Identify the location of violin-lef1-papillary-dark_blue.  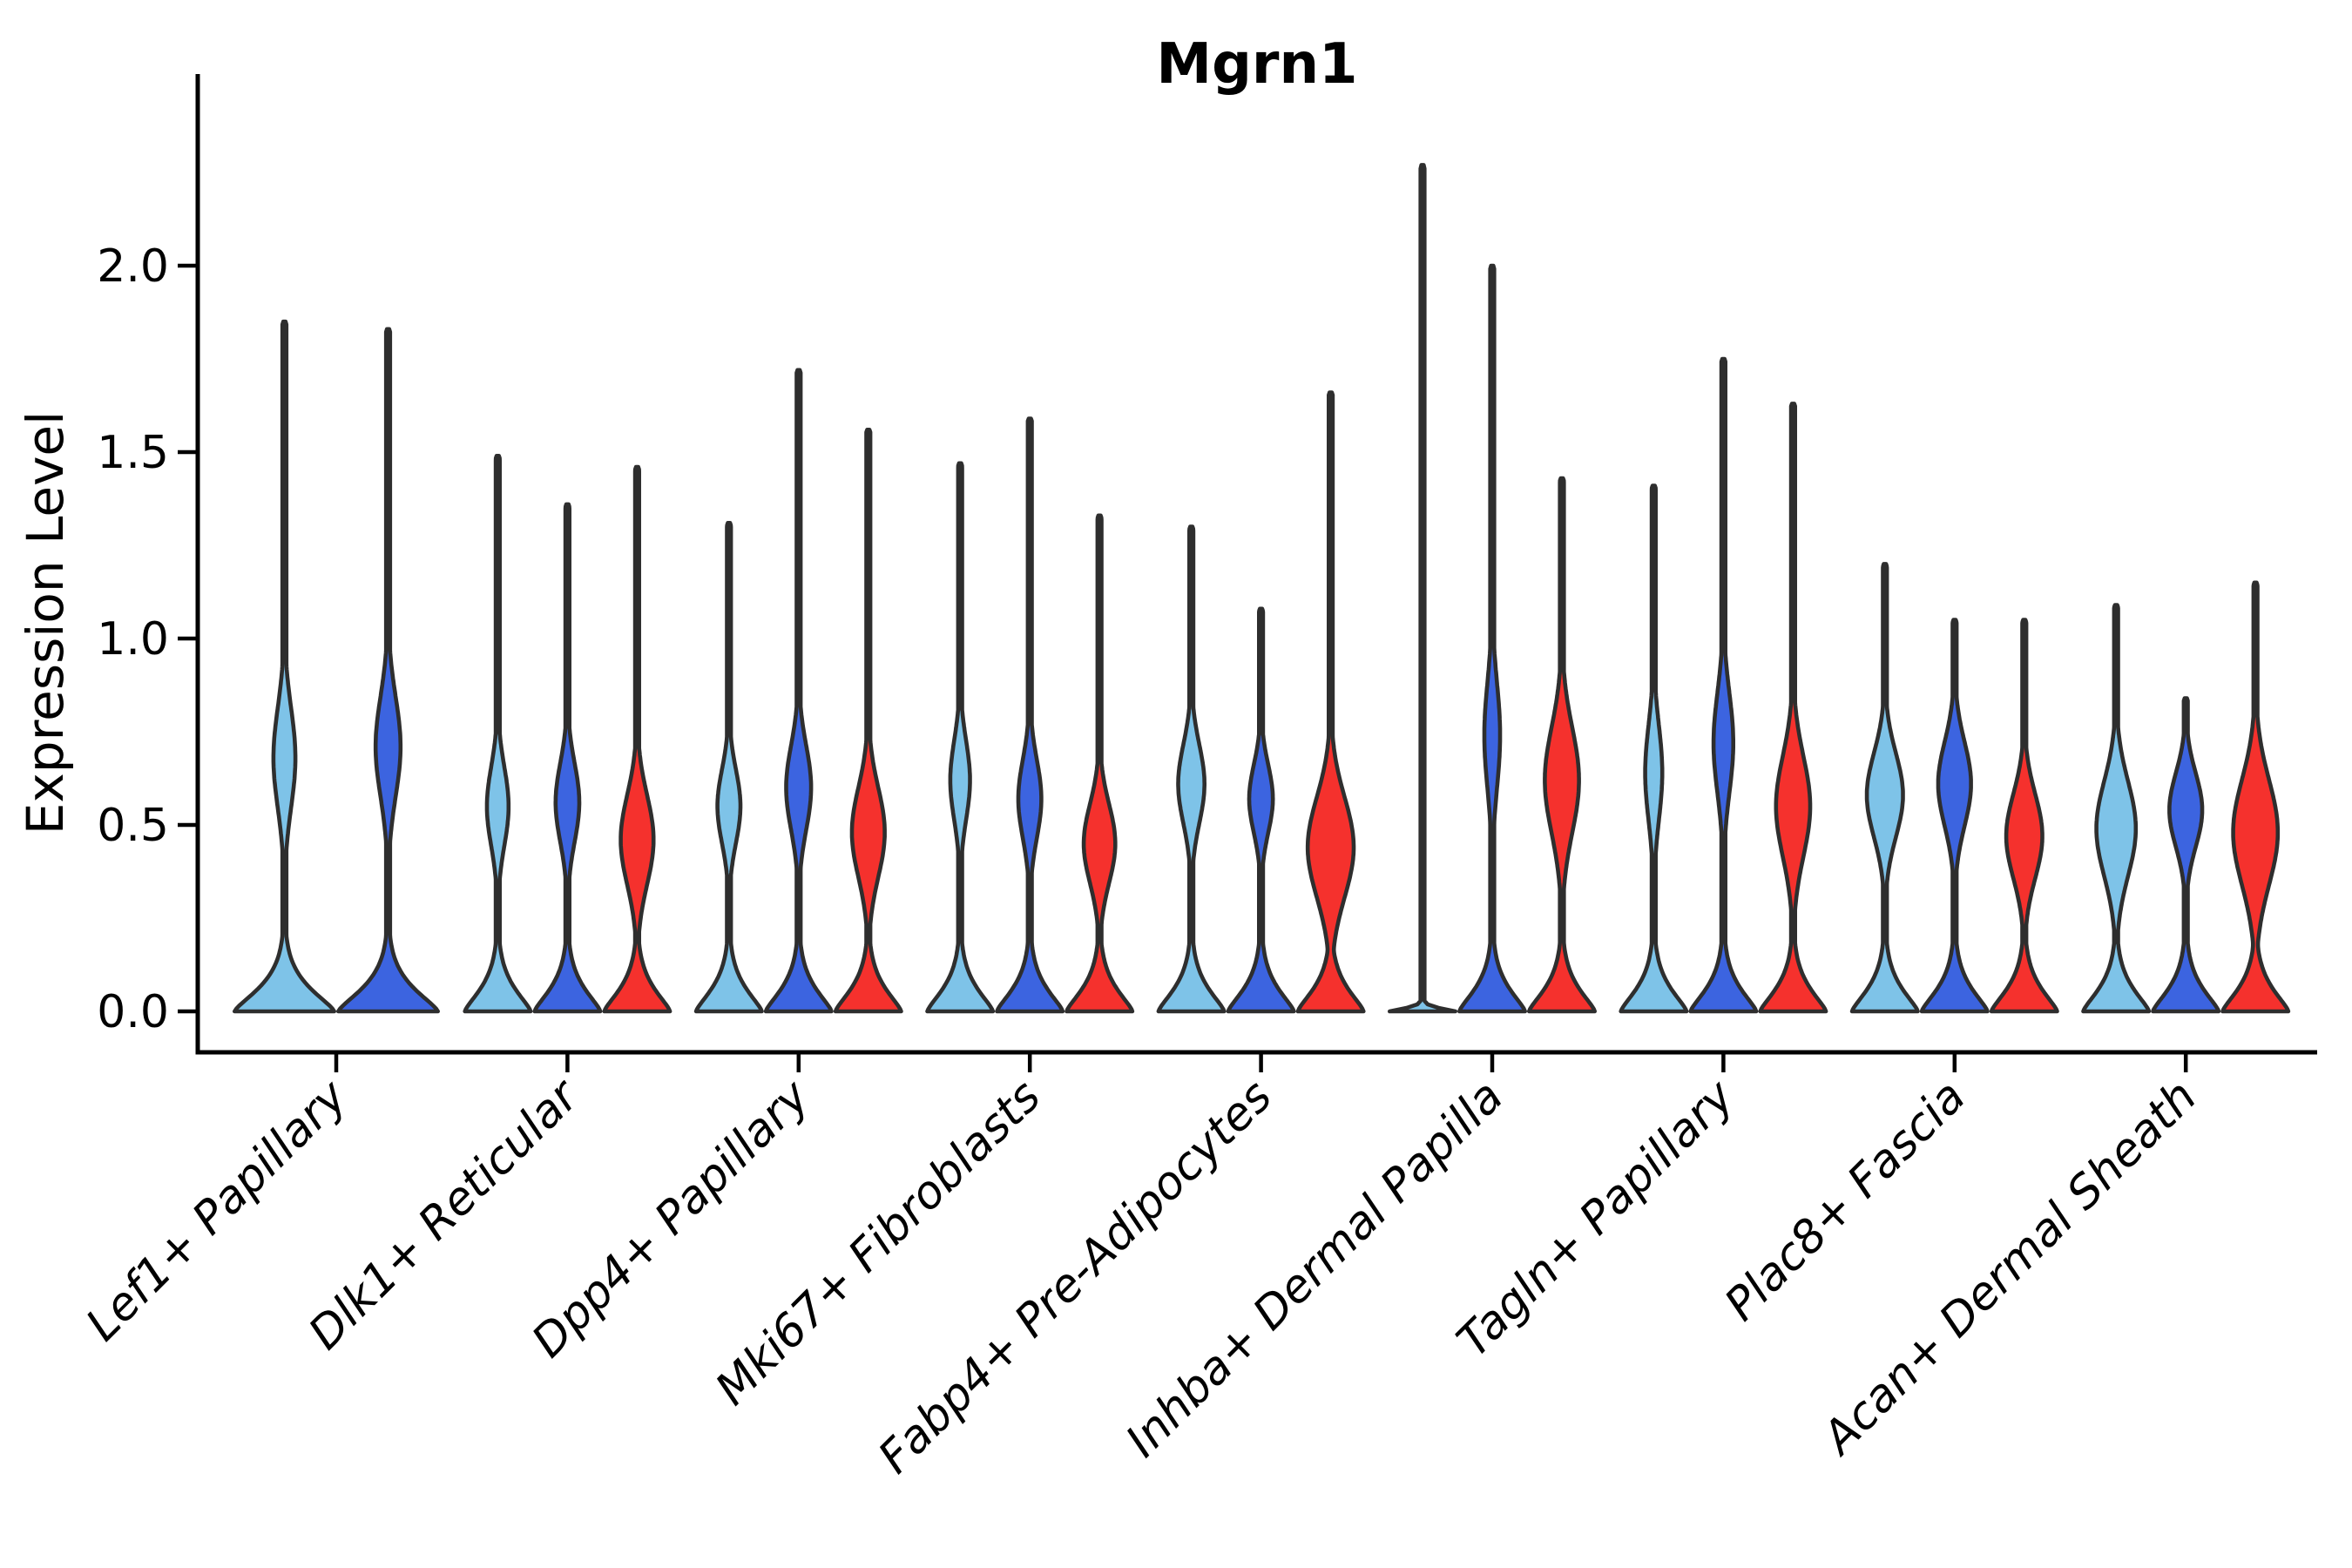
(388, 670).